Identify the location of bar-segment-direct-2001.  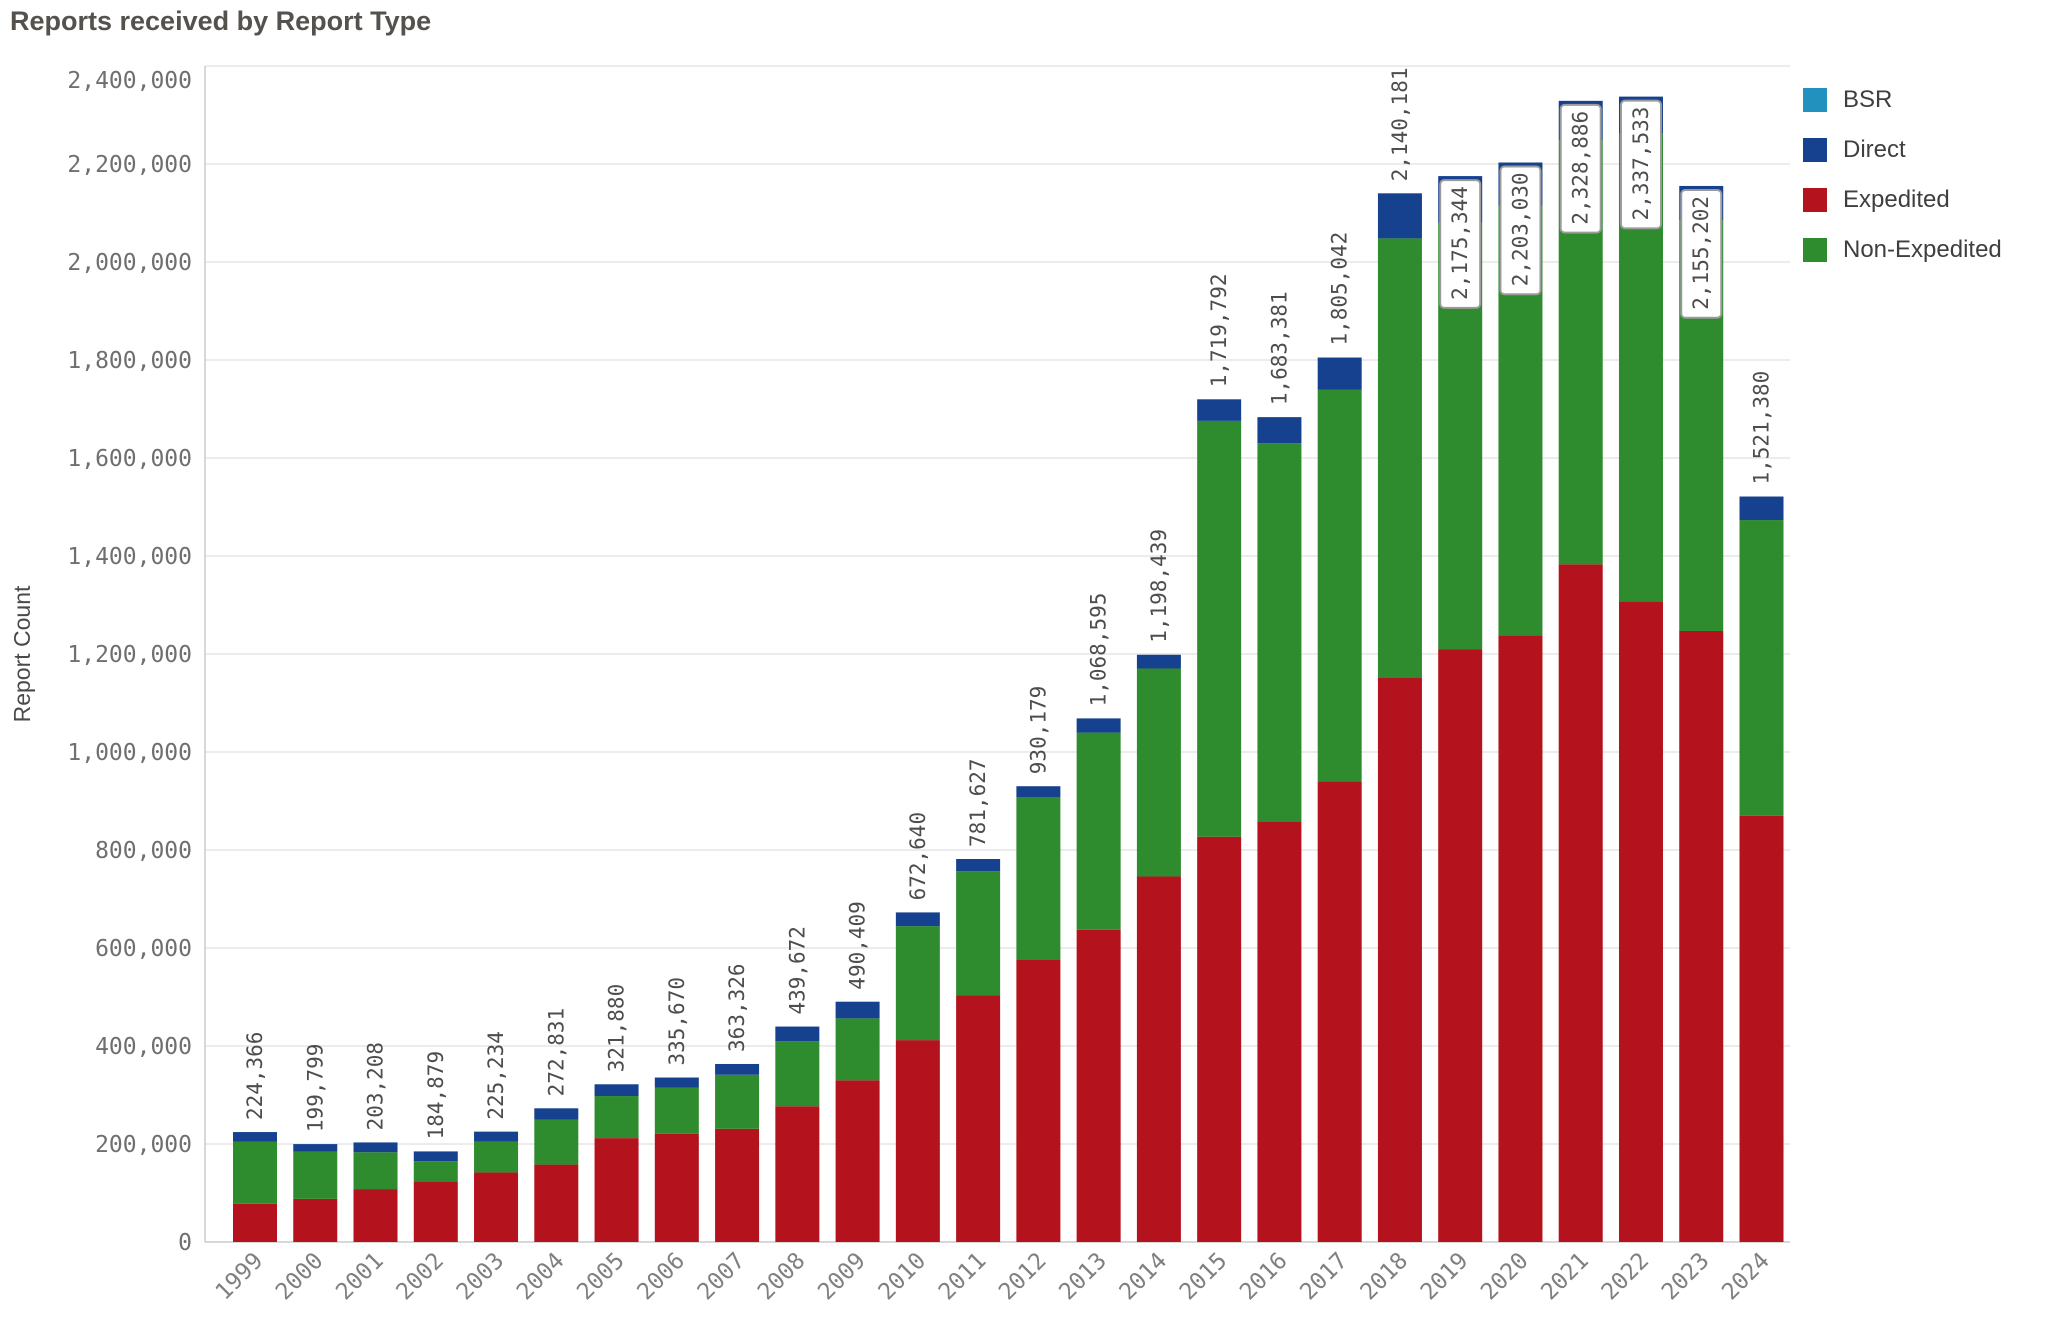
(375, 1147).